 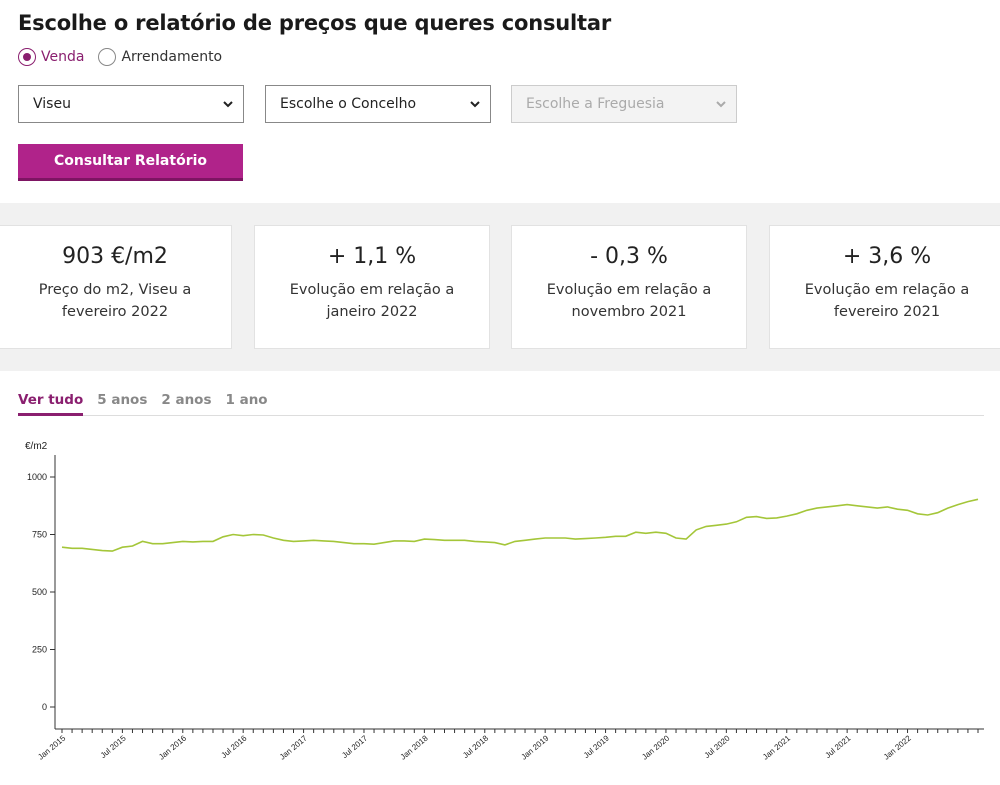 I want to click on x-tick-label: Jan 2018, so click(x=414, y=747).